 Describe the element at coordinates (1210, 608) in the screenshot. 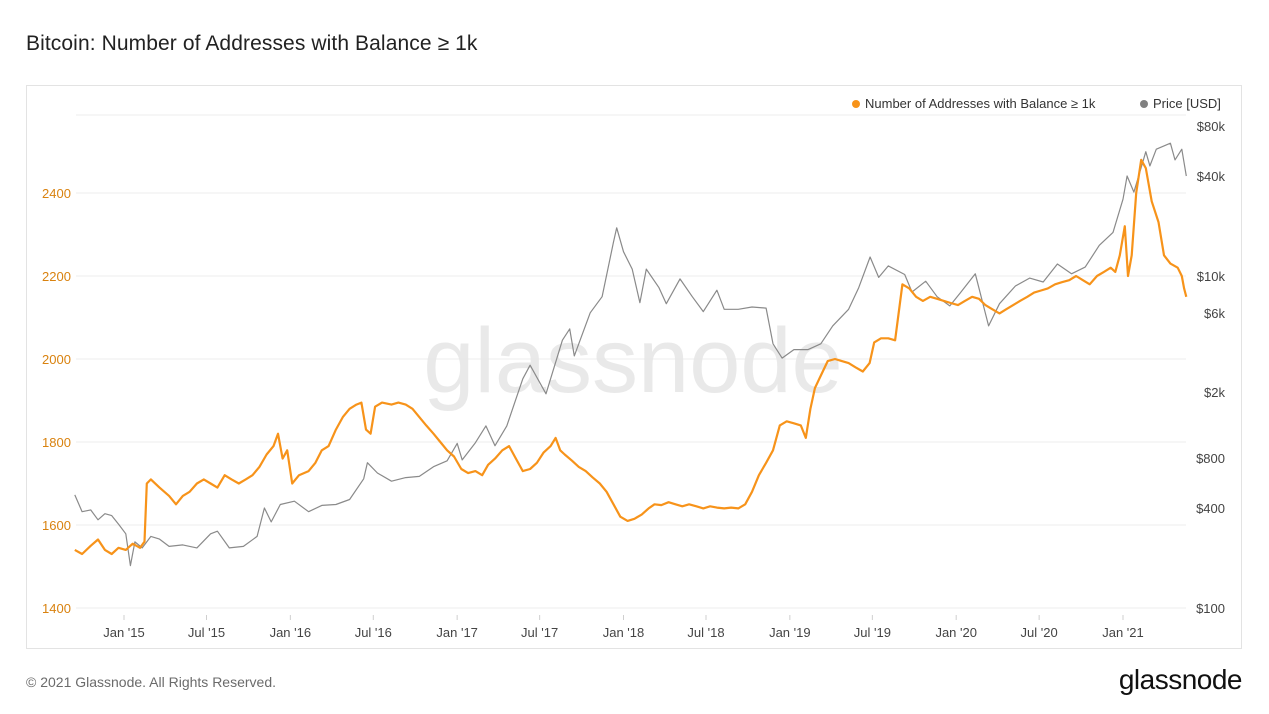

I see `right-axis-tick-label: $100` at that location.